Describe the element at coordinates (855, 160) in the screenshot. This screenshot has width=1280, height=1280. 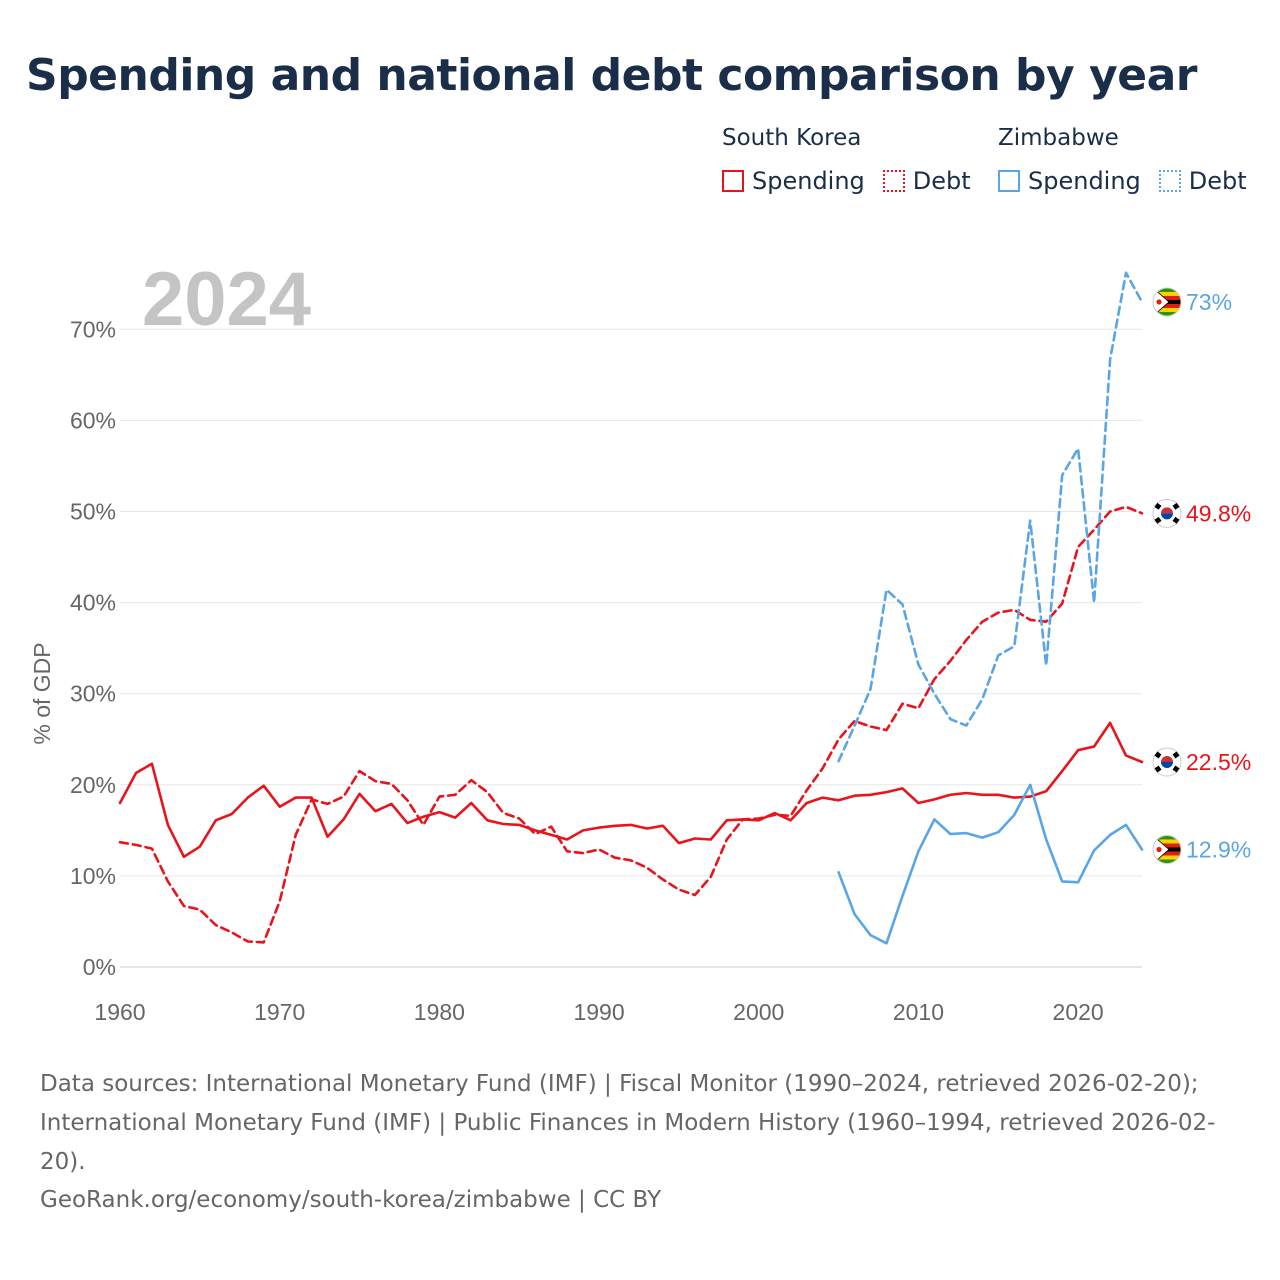
I see `legend-group-south-korea: South Korea Spending Debt` at that location.